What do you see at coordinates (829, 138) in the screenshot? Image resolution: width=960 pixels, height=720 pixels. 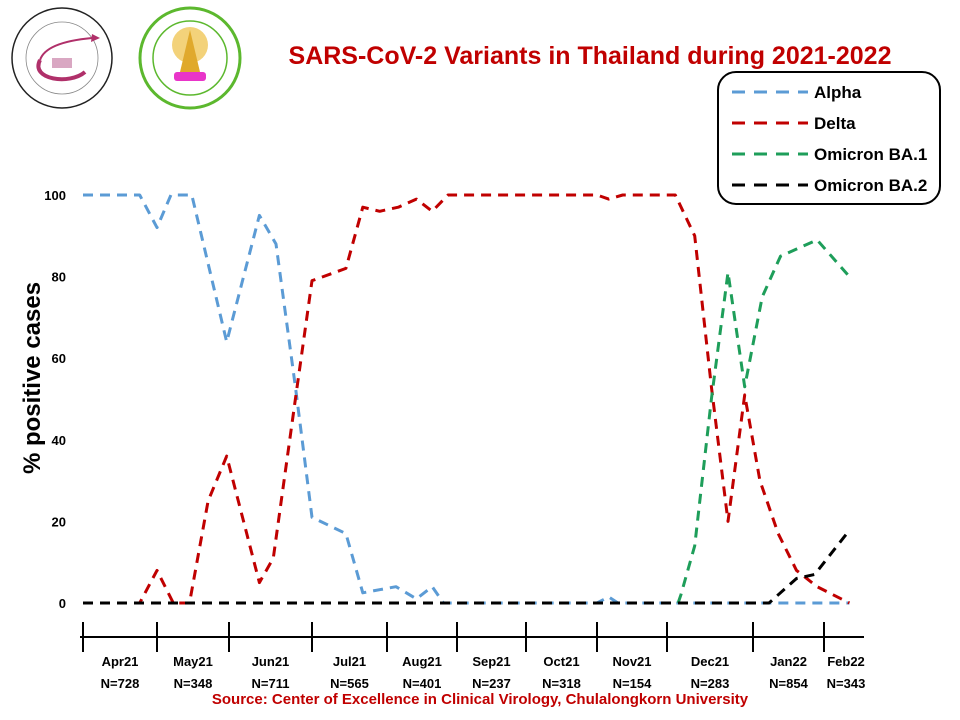 I see `legend: Alpha Delta Omicron BA.1 Omicron BA.2` at bounding box center [829, 138].